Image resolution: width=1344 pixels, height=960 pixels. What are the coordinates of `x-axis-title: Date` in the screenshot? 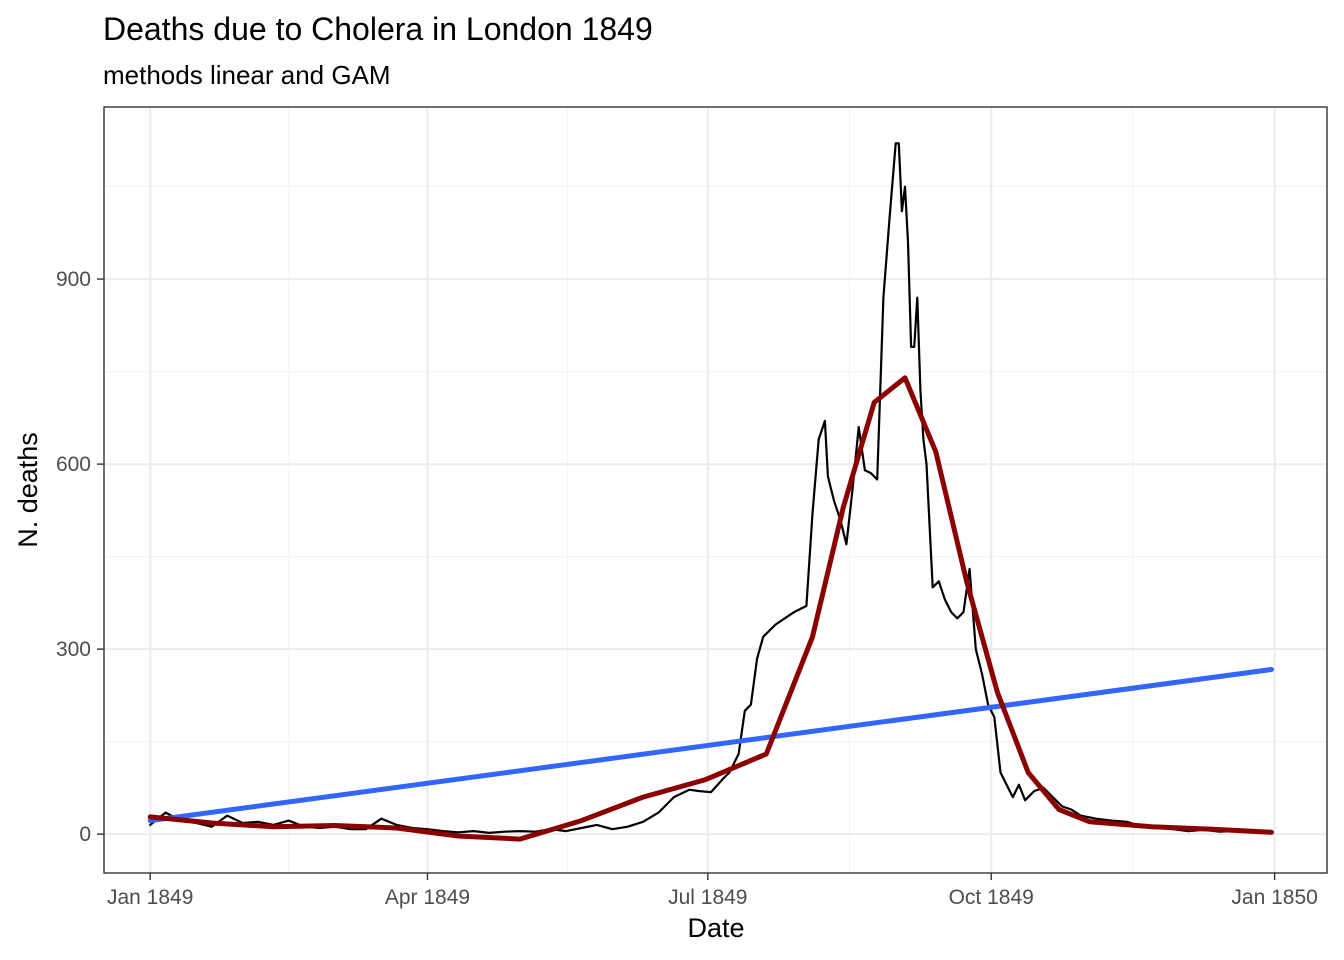 It's located at (715, 928).